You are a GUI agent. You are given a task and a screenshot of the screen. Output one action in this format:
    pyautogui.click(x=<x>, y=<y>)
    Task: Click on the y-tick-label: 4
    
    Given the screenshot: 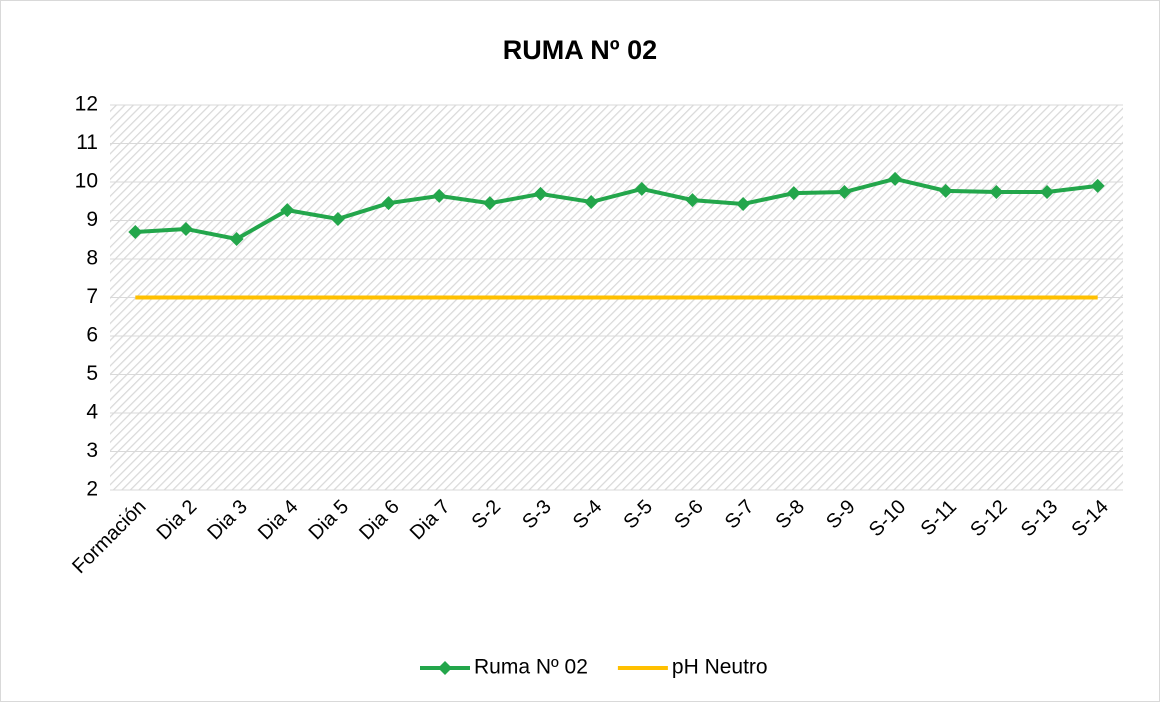 What is the action you would take?
    pyautogui.click(x=92, y=412)
    